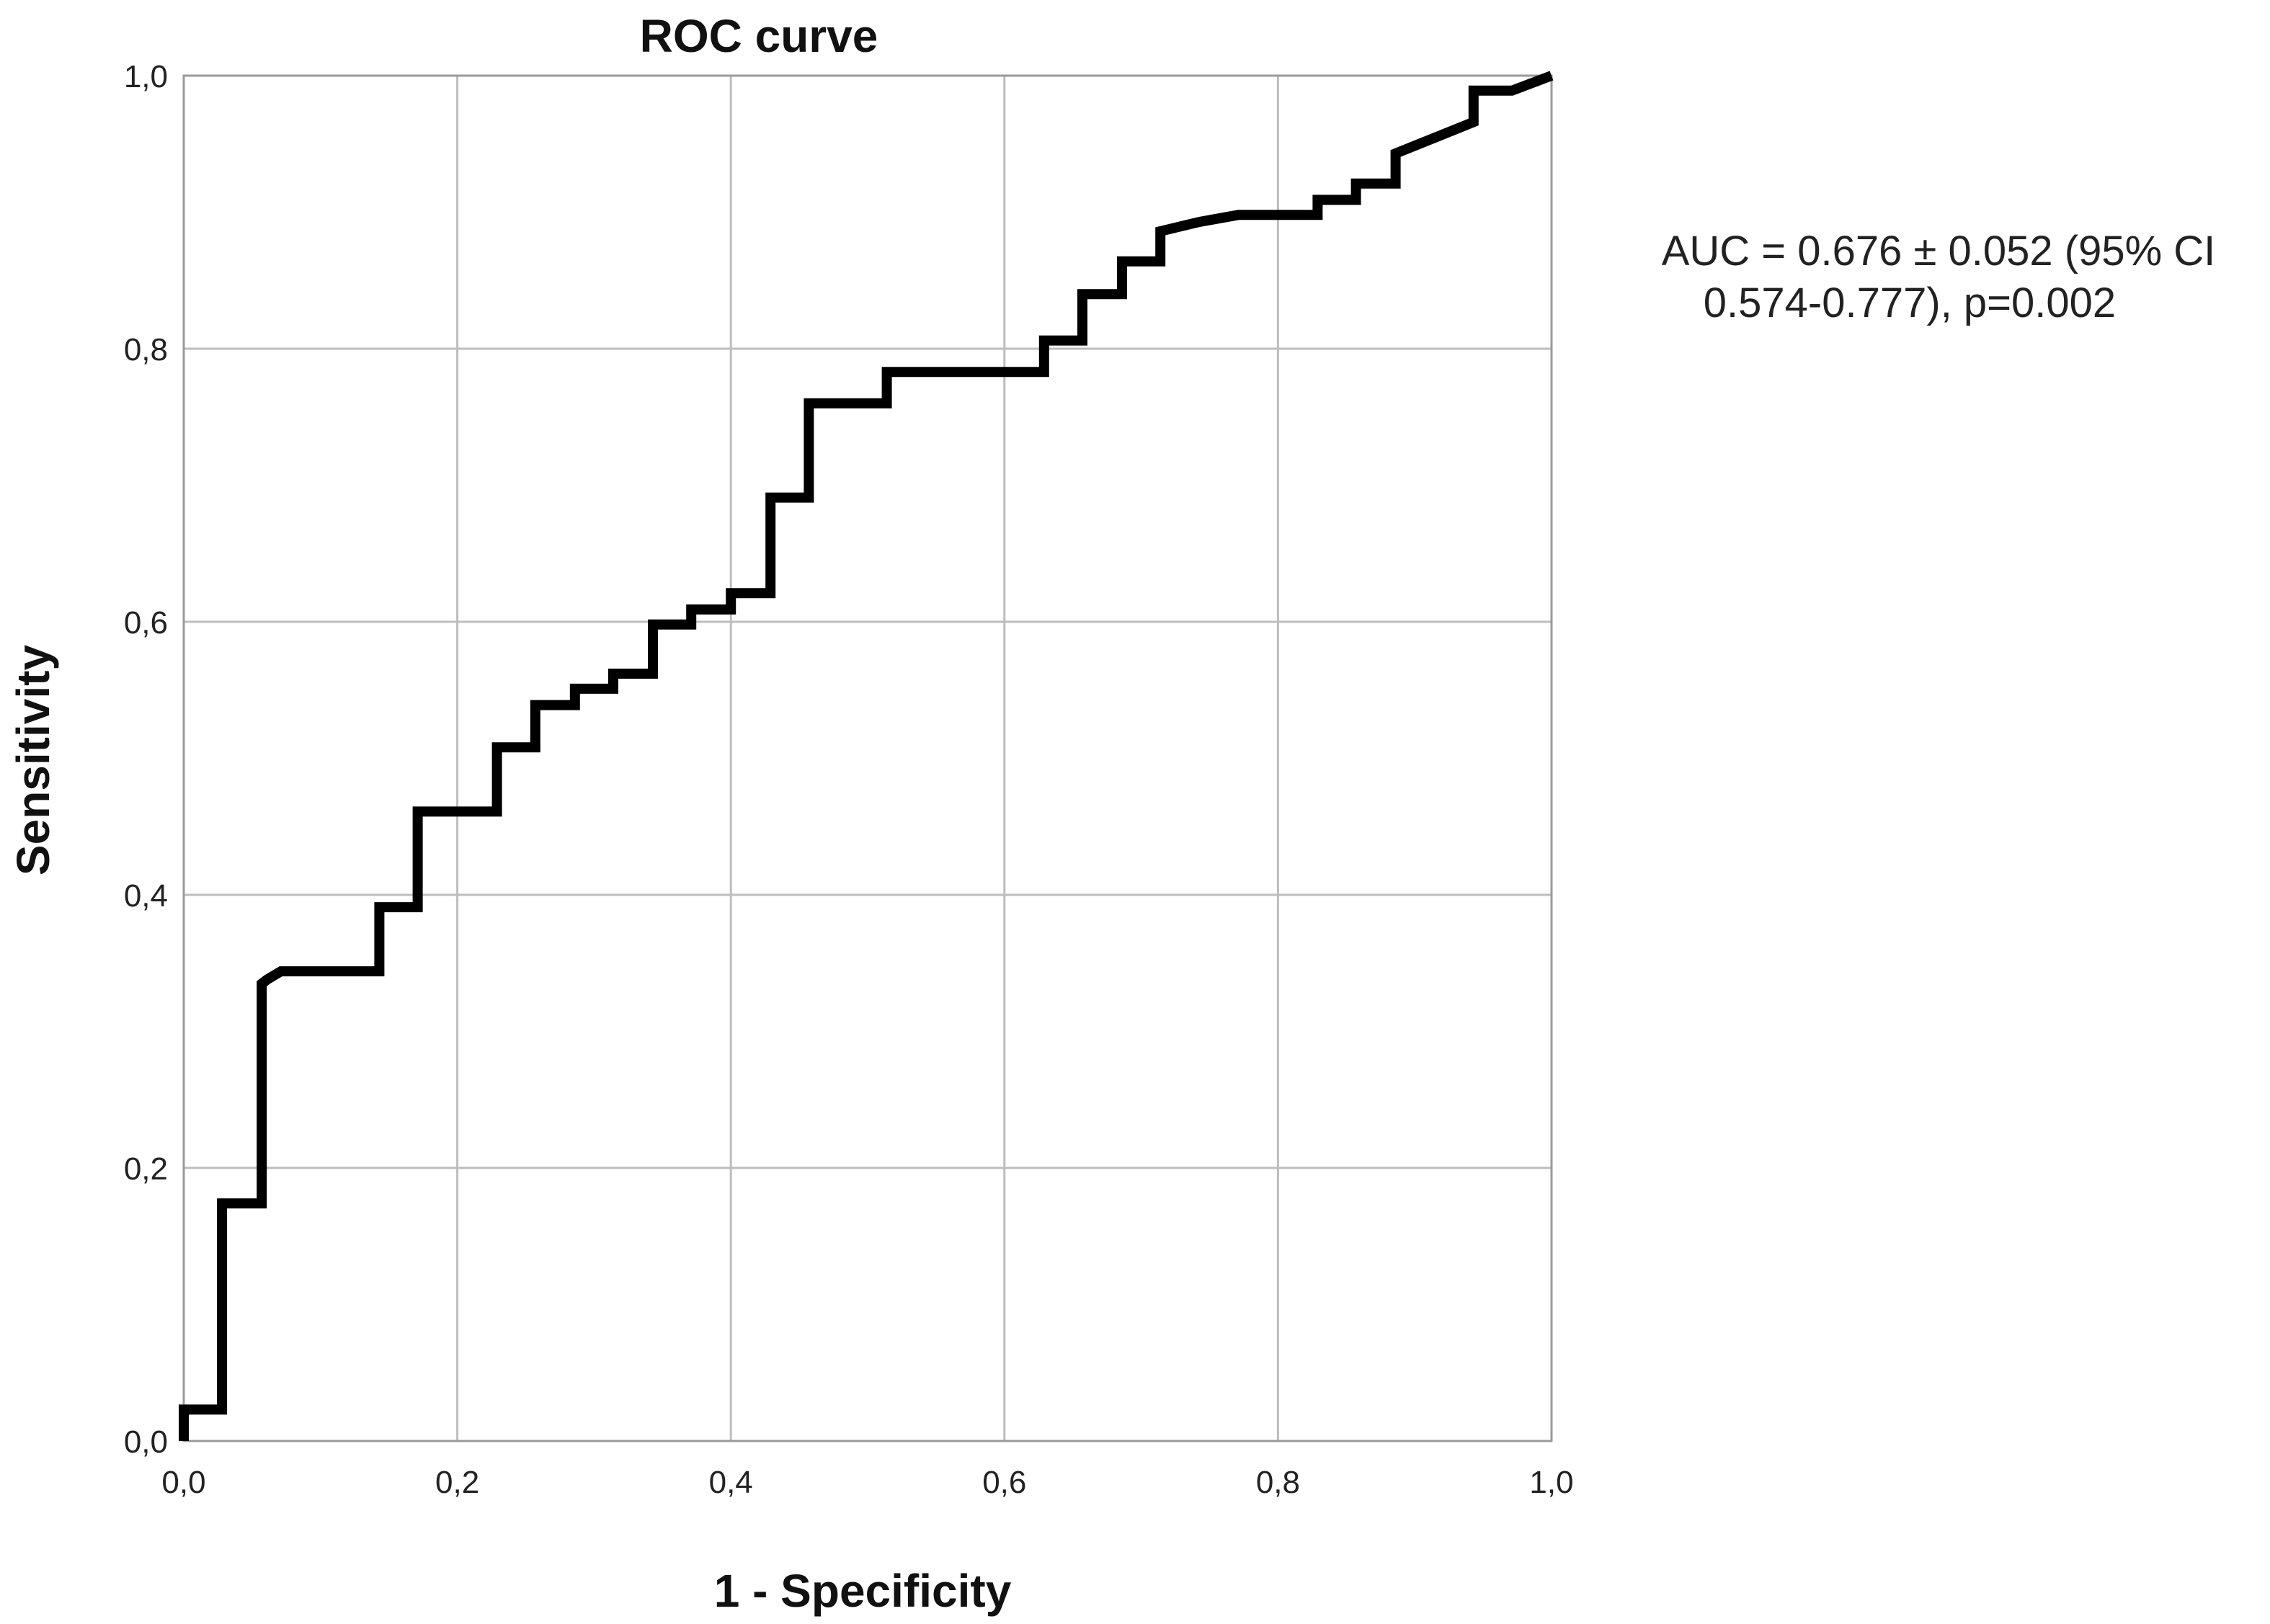 This screenshot has width=2270, height=1624. What do you see at coordinates (759, 36) in the screenshot?
I see `chart-title: ROC curve` at bounding box center [759, 36].